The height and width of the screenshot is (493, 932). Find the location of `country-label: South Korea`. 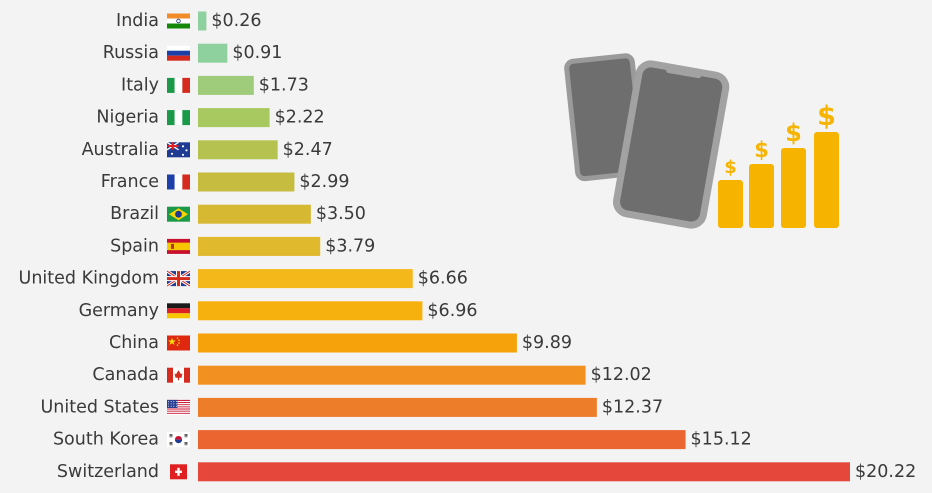

country-label: South Korea is located at coordinates (106, 440).